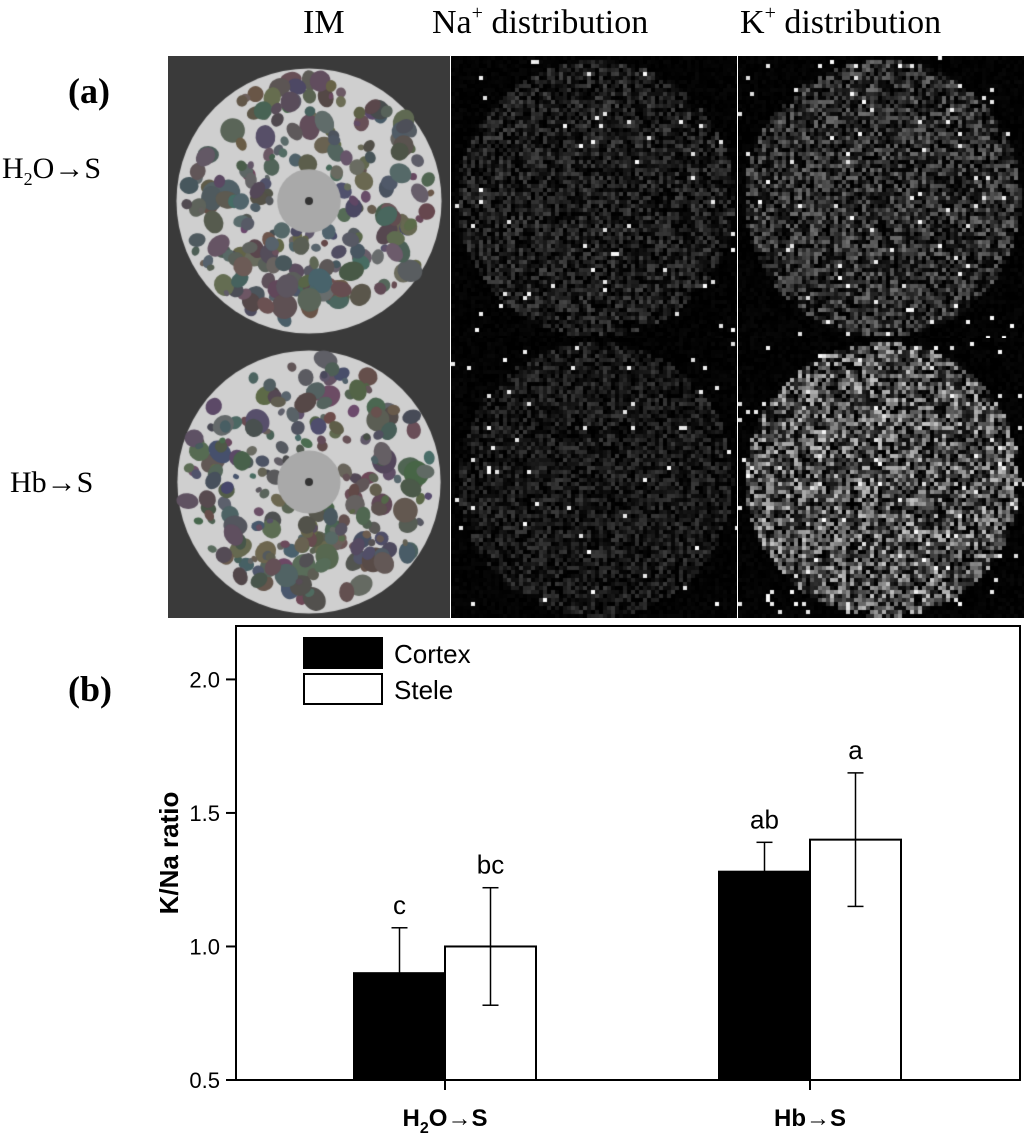  Describe the element at coordinates (399, 905) in the screenshot. I see `significance-letter: c` at that location.